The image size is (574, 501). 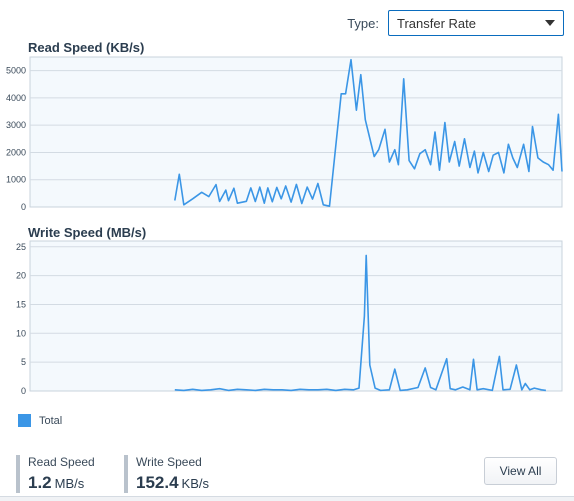 I want to click on view-all-button: View All, so click(x=520, y=471).